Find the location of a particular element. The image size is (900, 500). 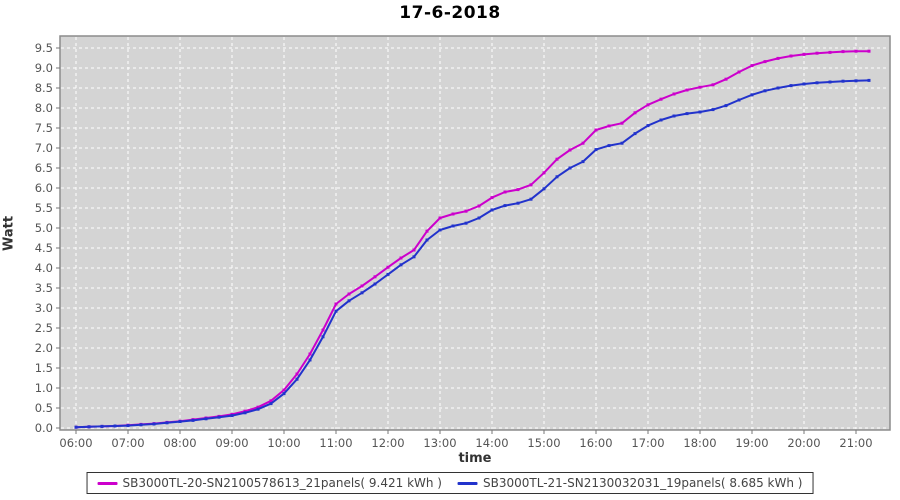

svg-text: 7.0 is located at coordinates (44, 148).